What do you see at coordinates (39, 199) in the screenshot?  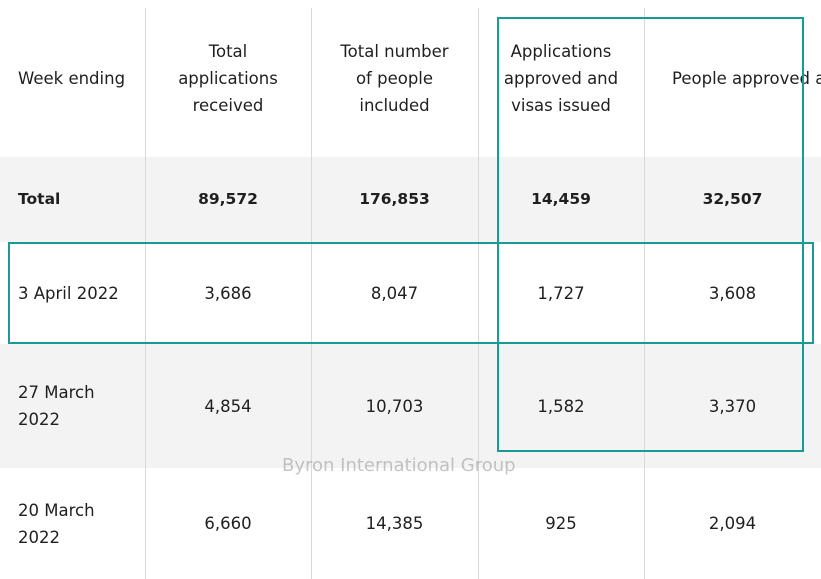 I see `total-label: Total` at bounding box center [39, 199].